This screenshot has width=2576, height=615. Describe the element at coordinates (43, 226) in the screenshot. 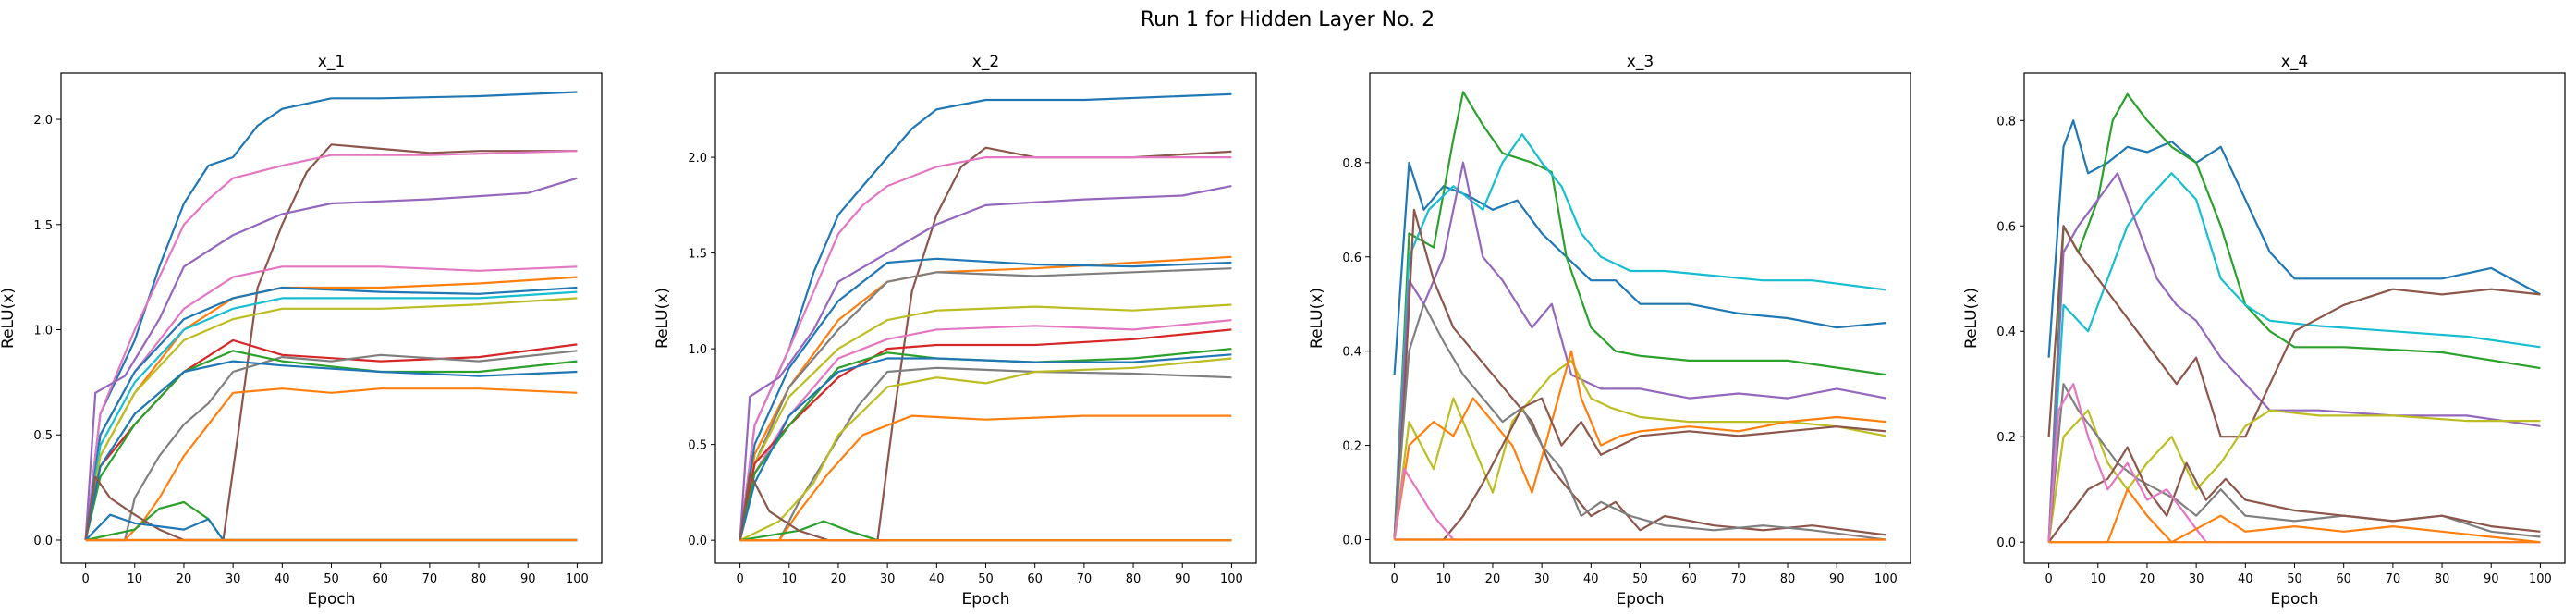

I see `y-tick-label: 1.5` at that location.